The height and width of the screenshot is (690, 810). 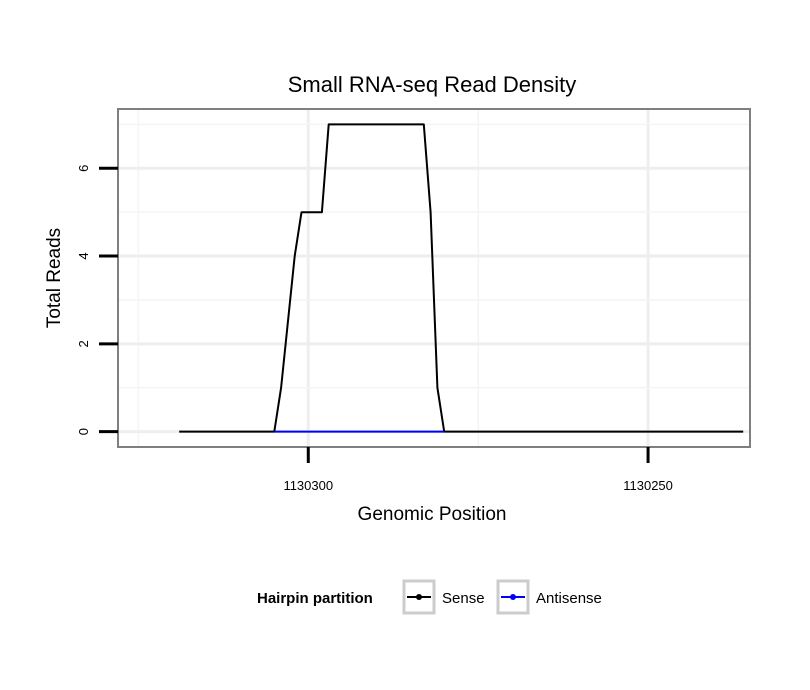 What do you see at coordinates (419, 597) in the screenshot?
I see `legend-point-sense` at bounding box center [419, 597].